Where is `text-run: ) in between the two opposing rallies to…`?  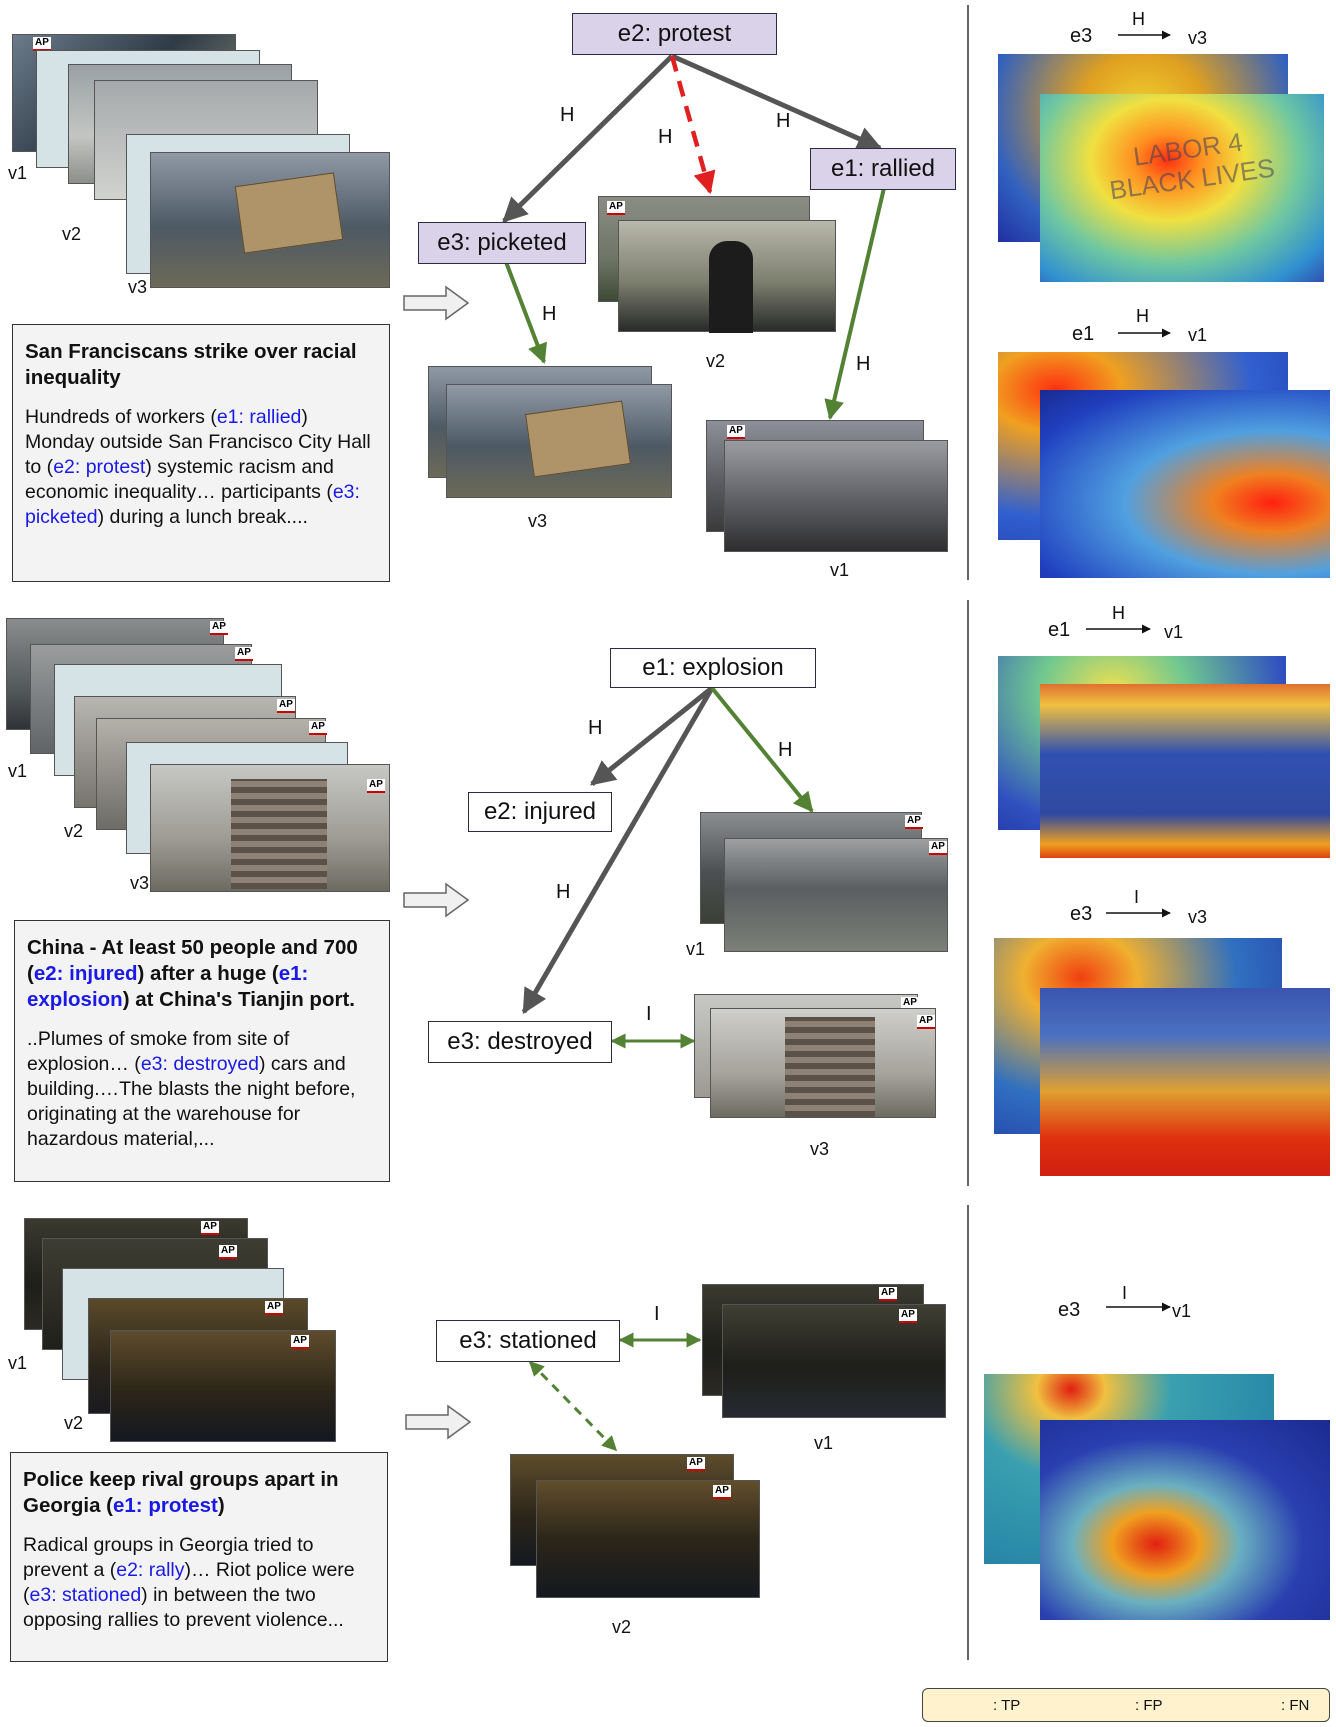
text-run: ) in between the two opposing rallies to… is located at coordinates (183, 1607).